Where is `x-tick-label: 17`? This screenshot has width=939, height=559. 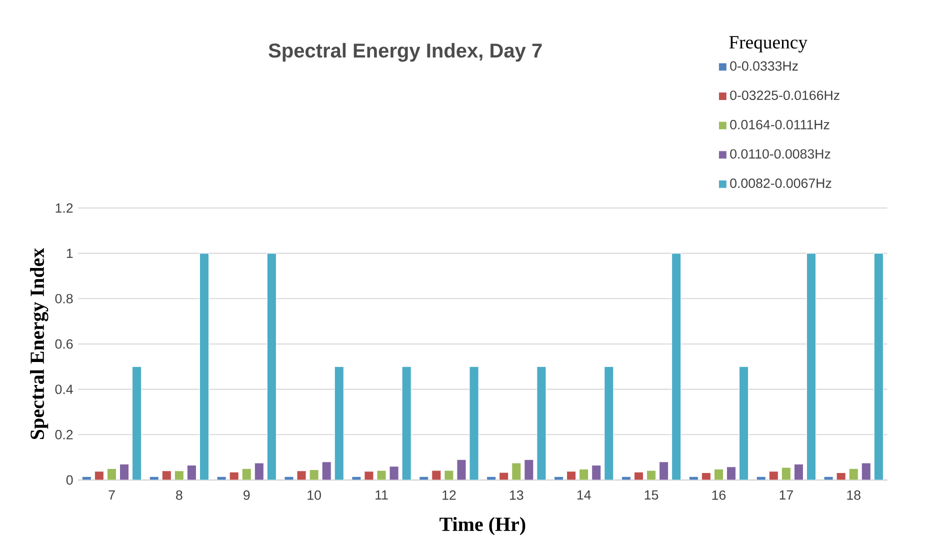
x-tick-label: 17 is located at coordinates (786, 495).